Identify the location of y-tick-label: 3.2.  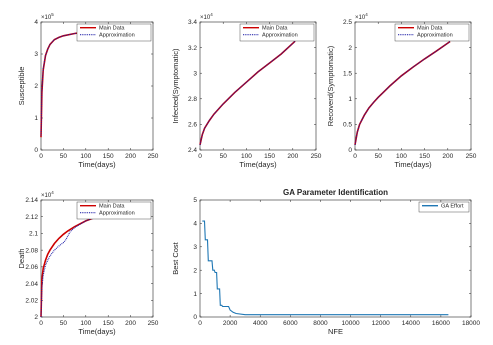
(192, 48).